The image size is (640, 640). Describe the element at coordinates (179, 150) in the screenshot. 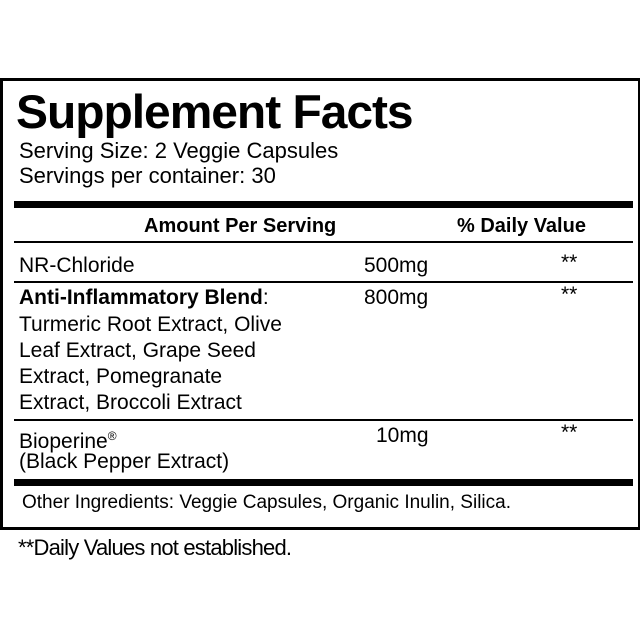

I see `serving-size: Serving Size: 2 Veggie Capsules` at that location.